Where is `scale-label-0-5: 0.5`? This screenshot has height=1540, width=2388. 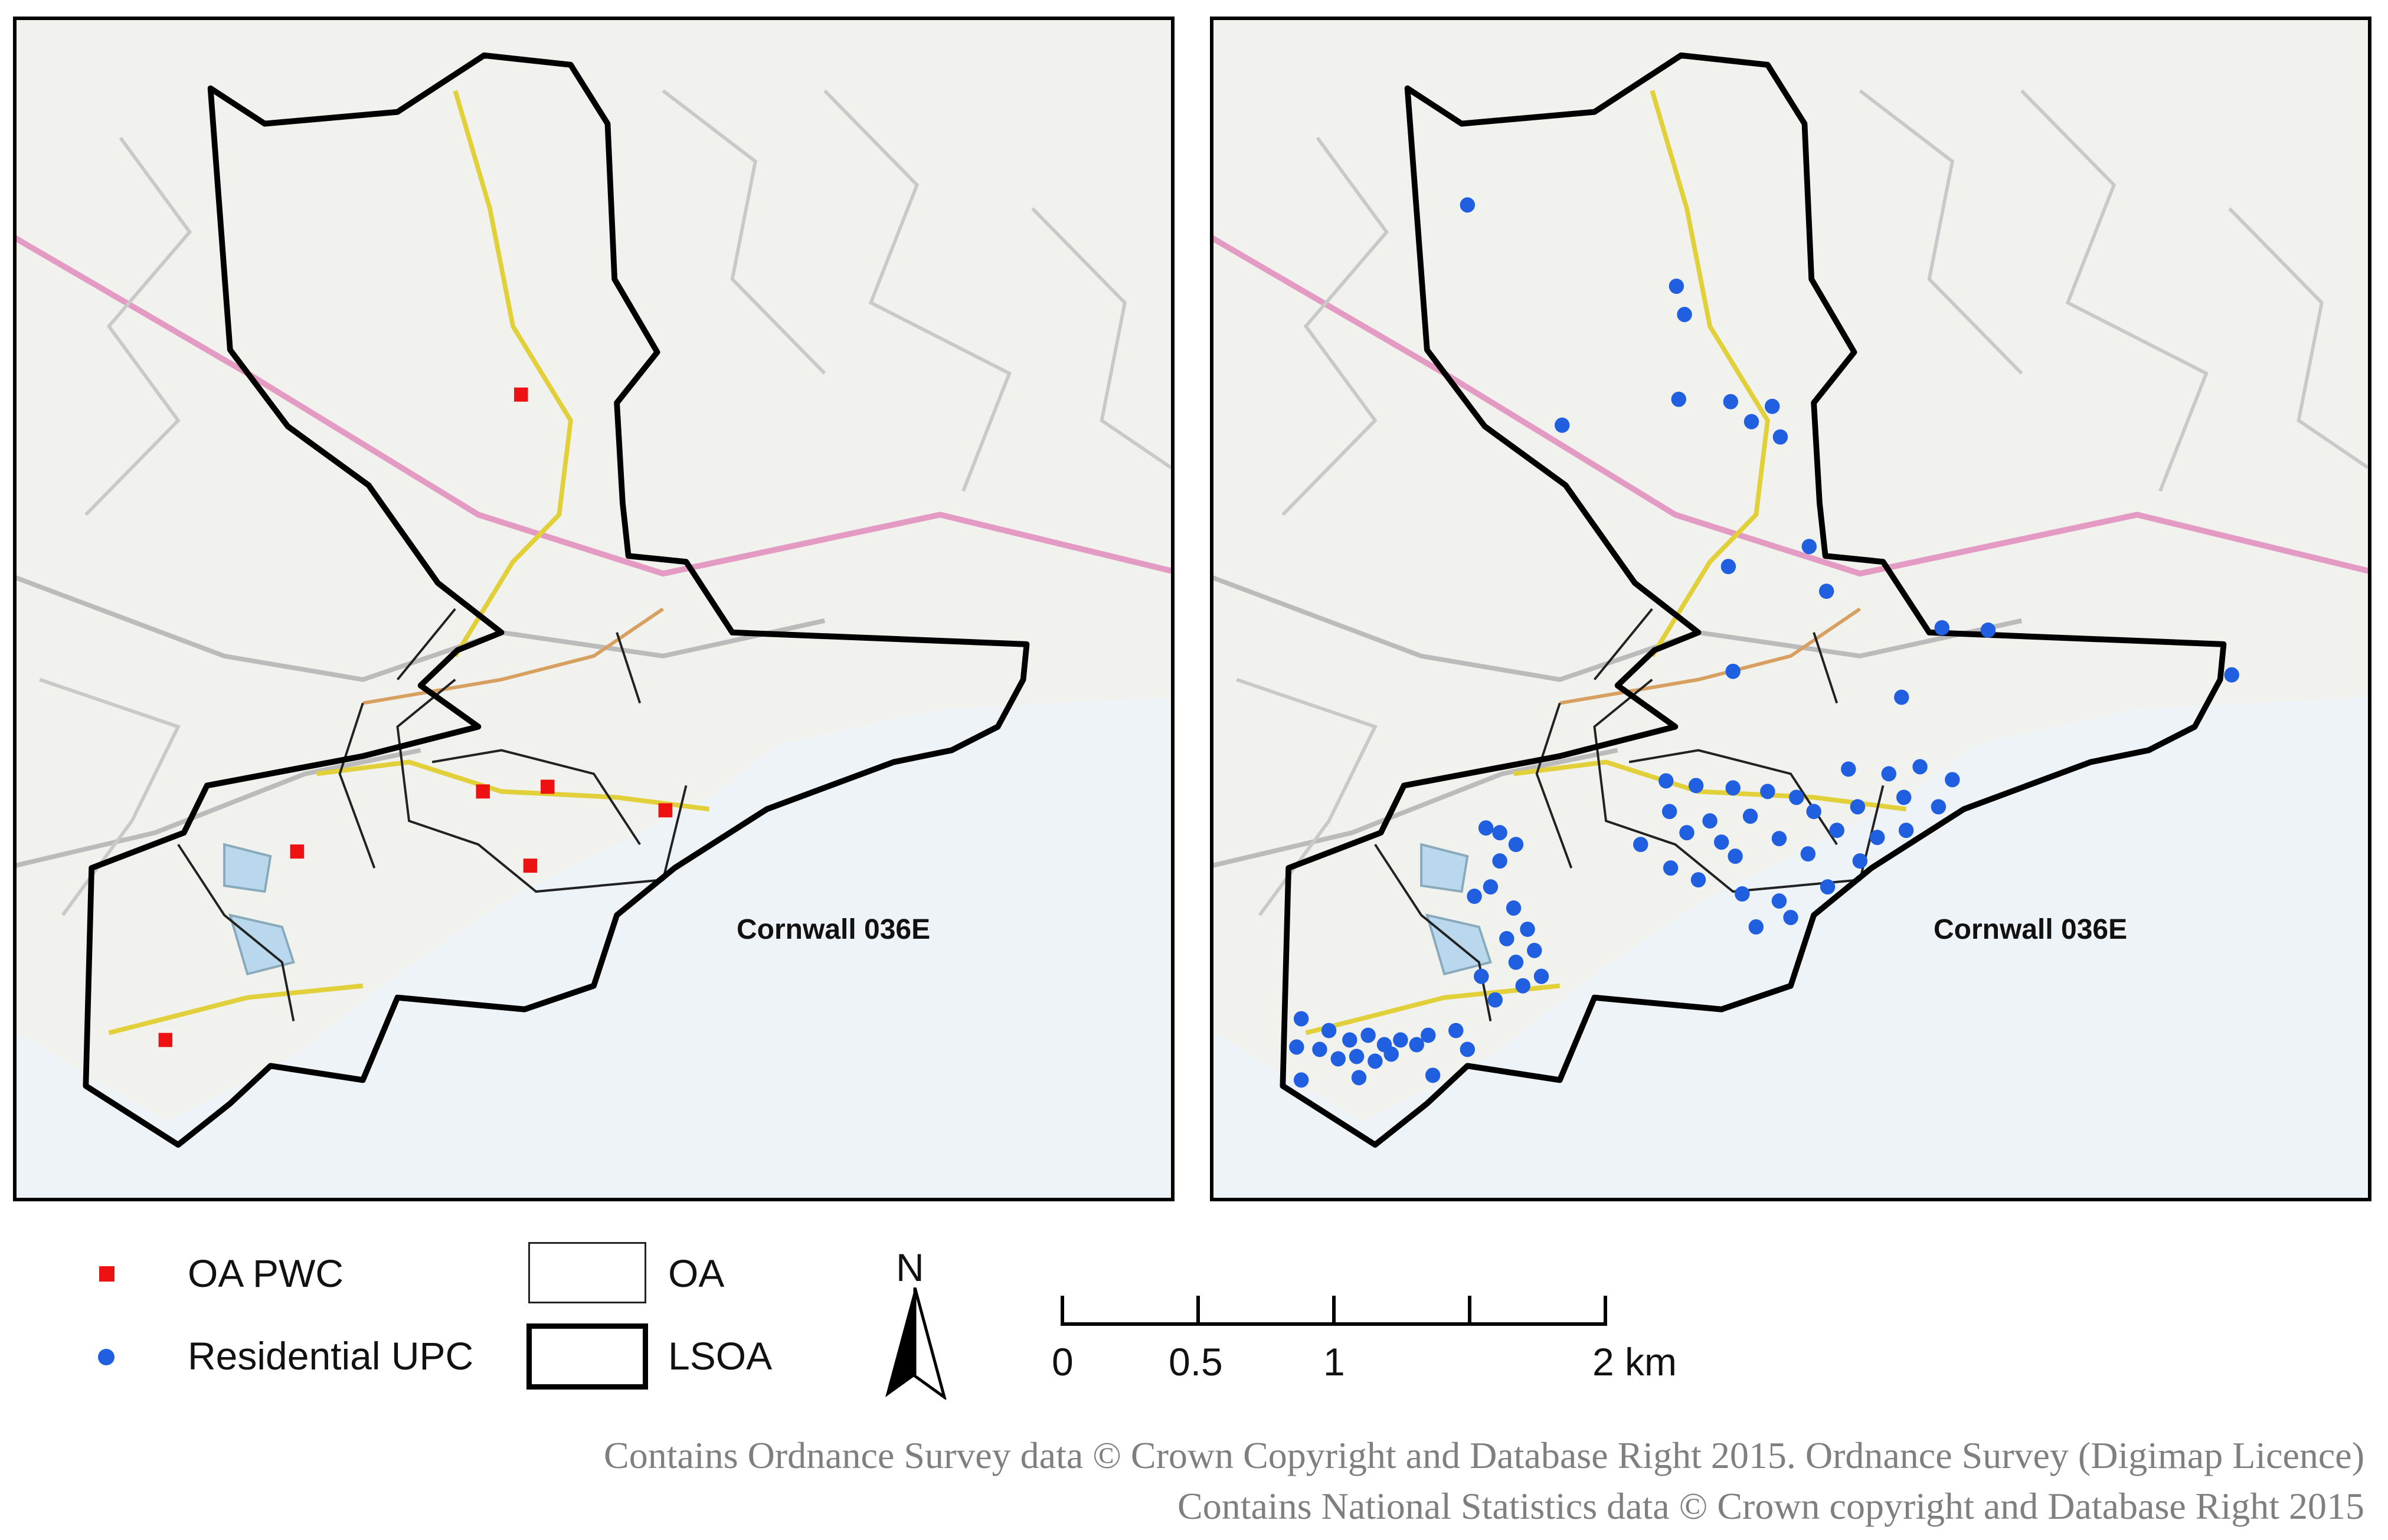
scale-label-0-5: 0.5 is located at coordinates (1196, 1362).